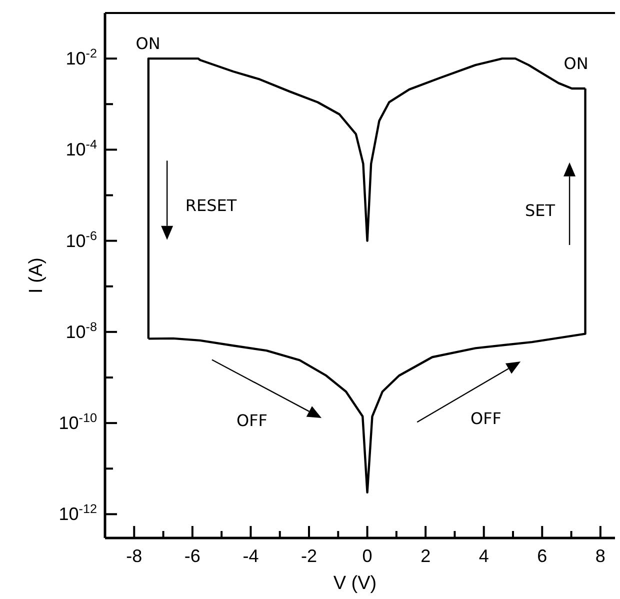 Image resolution: width=620 pixels, height=599 pixels. Describe the element at coordinates (309, 556) in the screenshot. I see `x-tick-label: -2` at that location.